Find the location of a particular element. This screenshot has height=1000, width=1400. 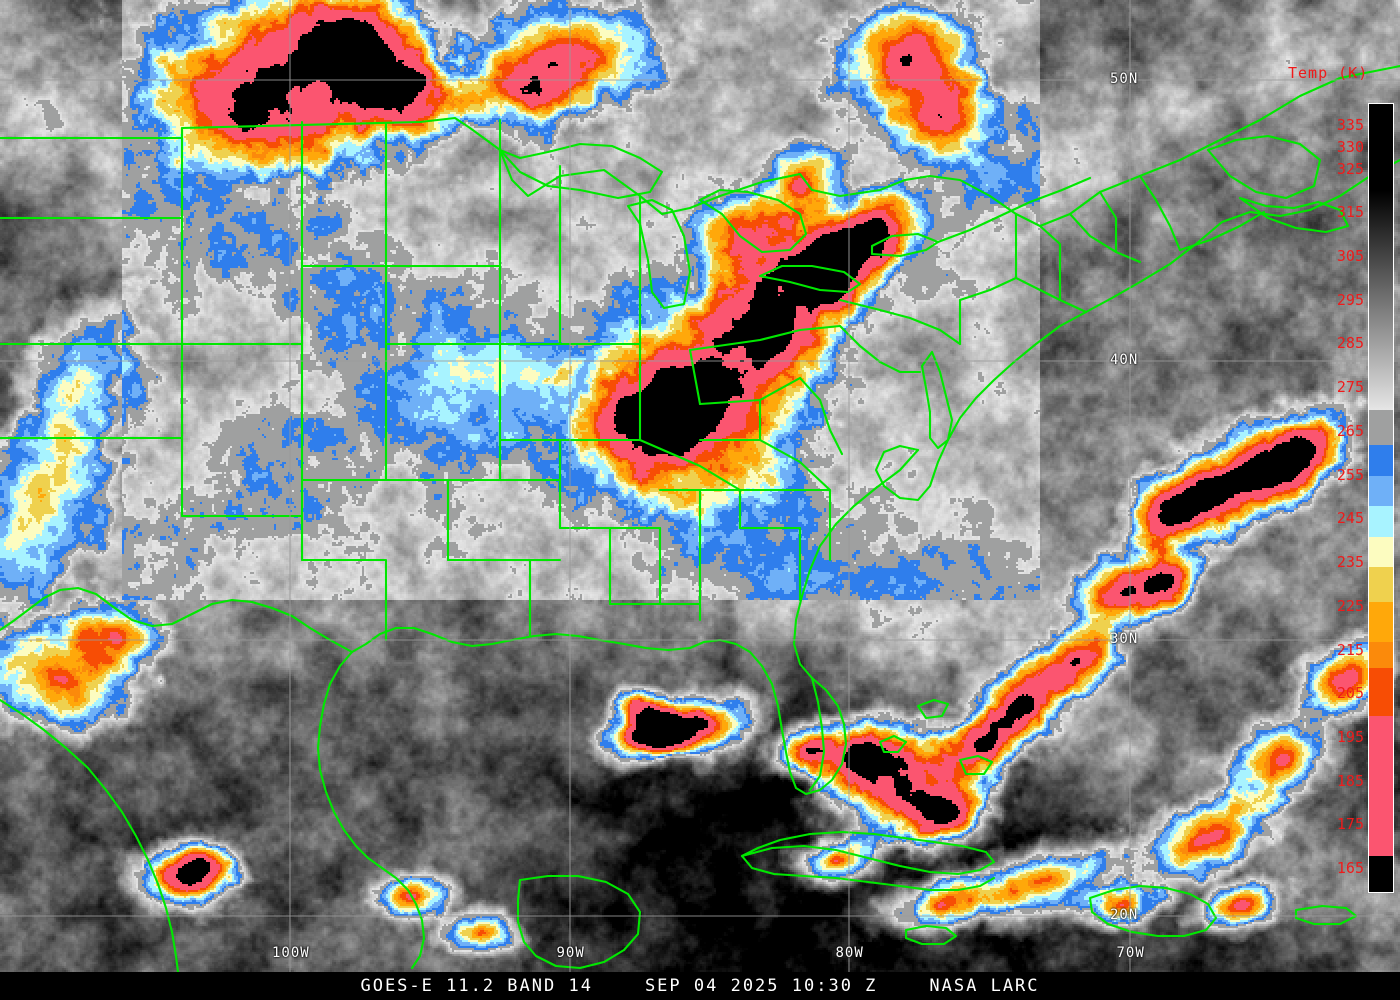

longitude-label: 100W is located at coordinates (291, 953).